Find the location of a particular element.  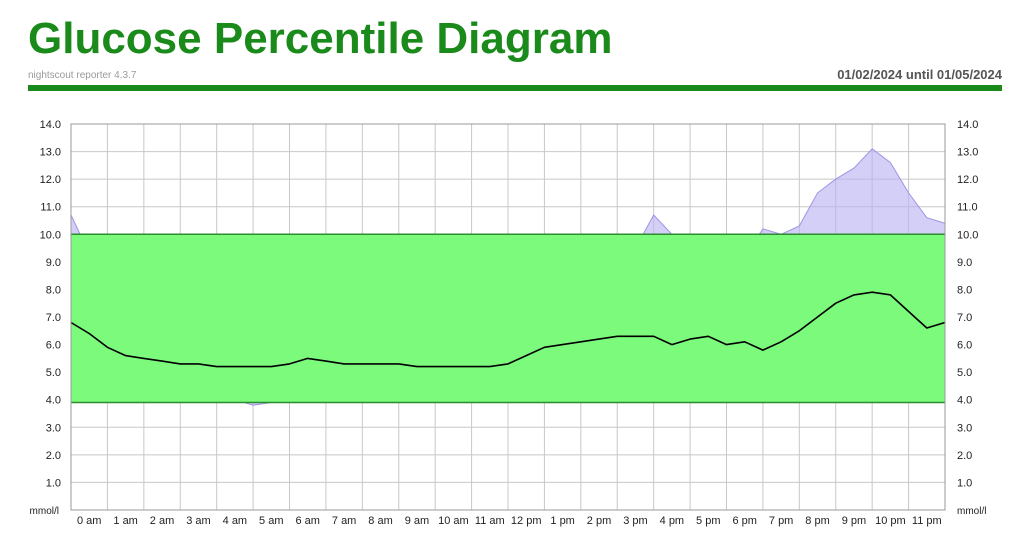

date-range-label: 01/02/2024 until 01/05/2024 is located at coordinates (919, 74).